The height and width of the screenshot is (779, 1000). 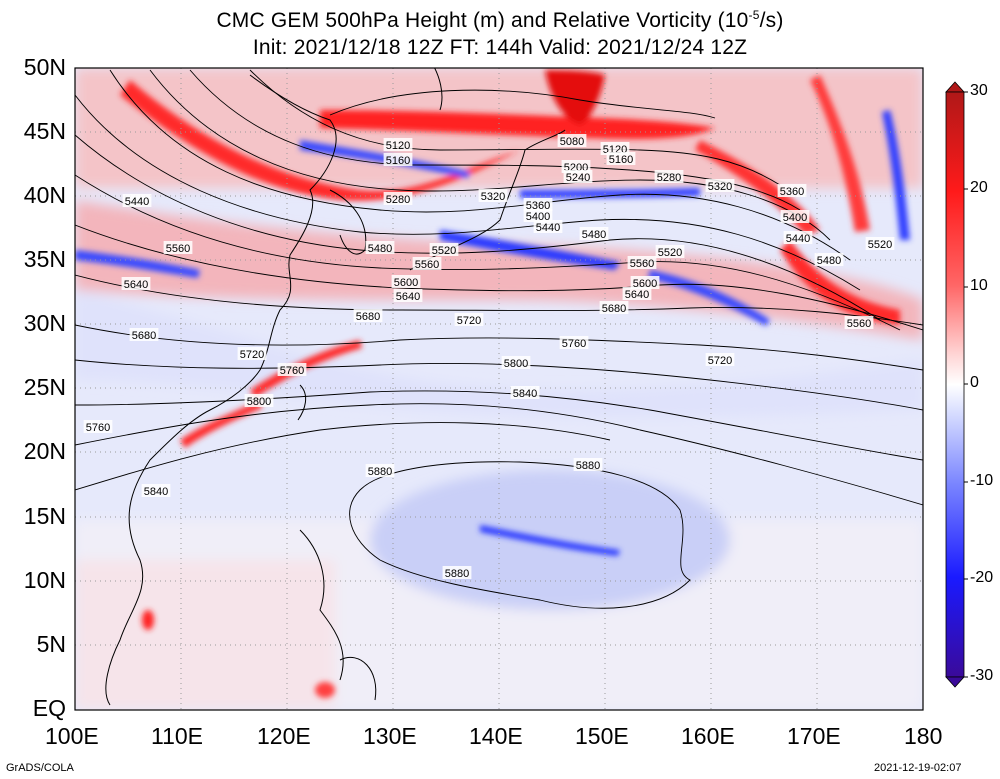 What do you see at coordinates (923, 736) in the screenshot?
I see `lon-label-180: 180` at bounding box center [923, 736].